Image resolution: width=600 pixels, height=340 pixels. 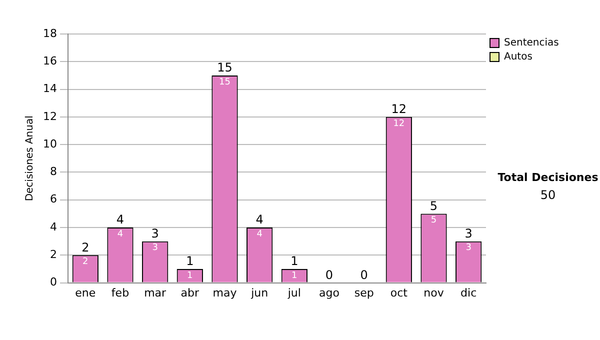 What do you see at coordinates (53, 227) in the screenshot?
I see `y-tick-label: 4` at bounding box center [53, 227].